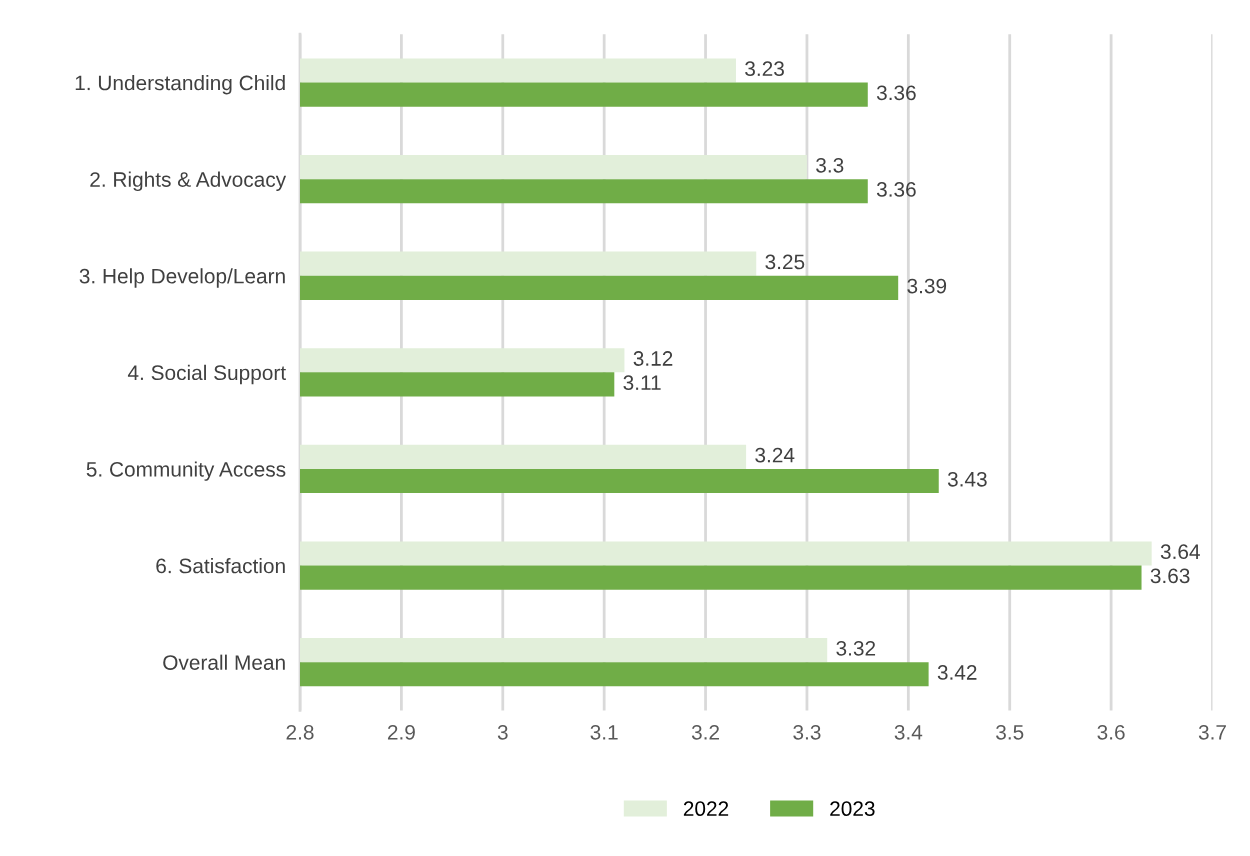 This screenshot has height=856, width=1250. Describe the element at coordinates (967, 479) in the screenshot. I see `data-label: 3.43` at that location.